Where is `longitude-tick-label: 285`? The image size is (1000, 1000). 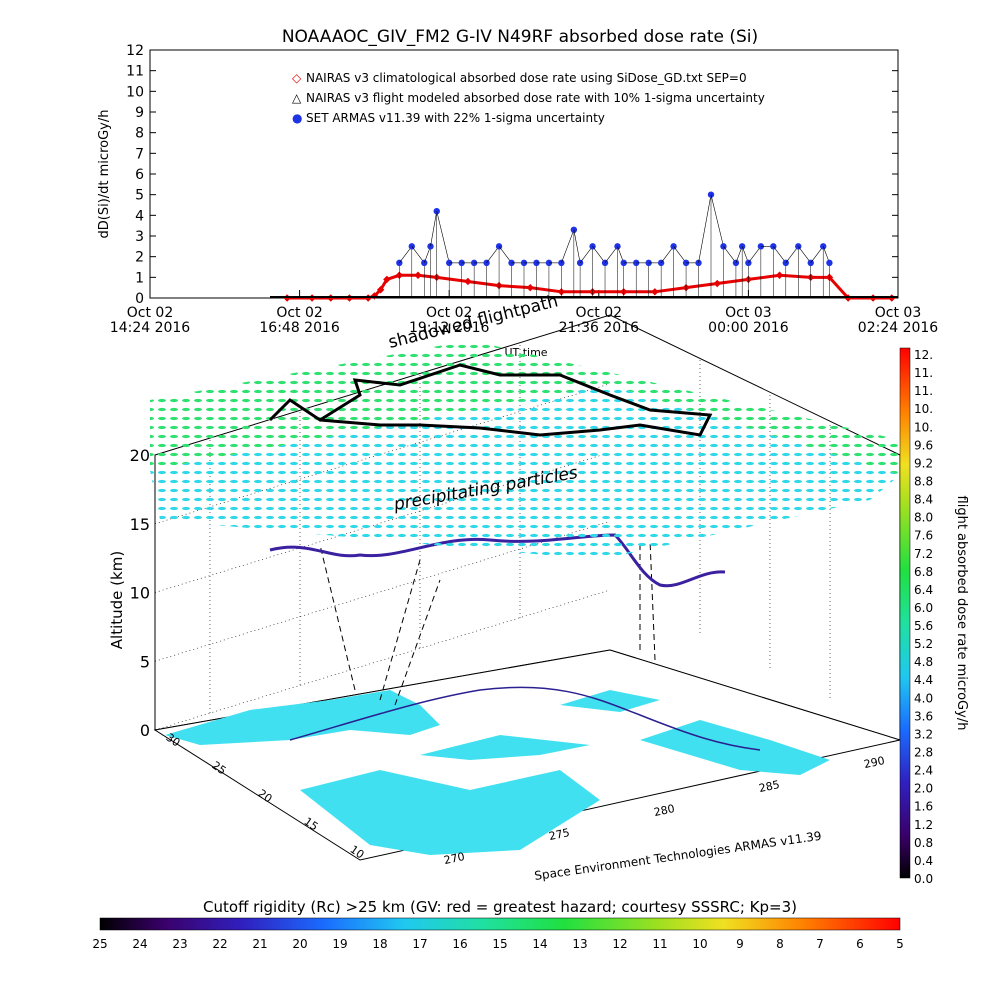 longitude-tick-label: 285 is located at coordinates (769, 786).